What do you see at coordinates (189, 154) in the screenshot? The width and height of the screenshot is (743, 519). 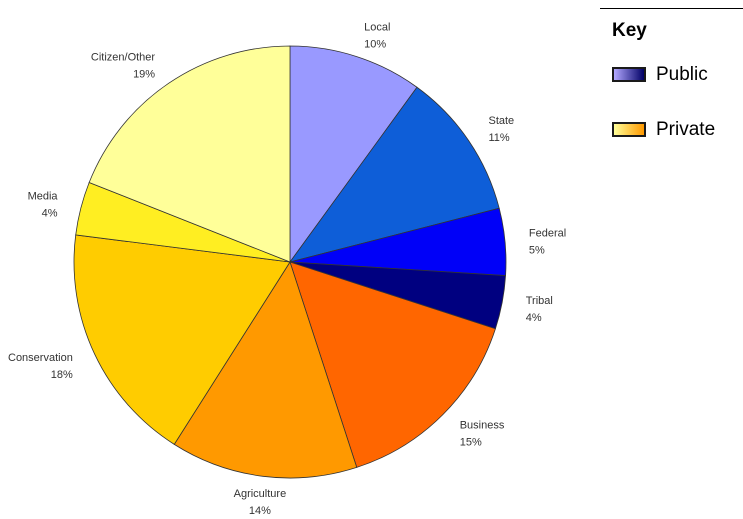 I see `pie-slice-citizen-other` at bounding box center [189, 154].